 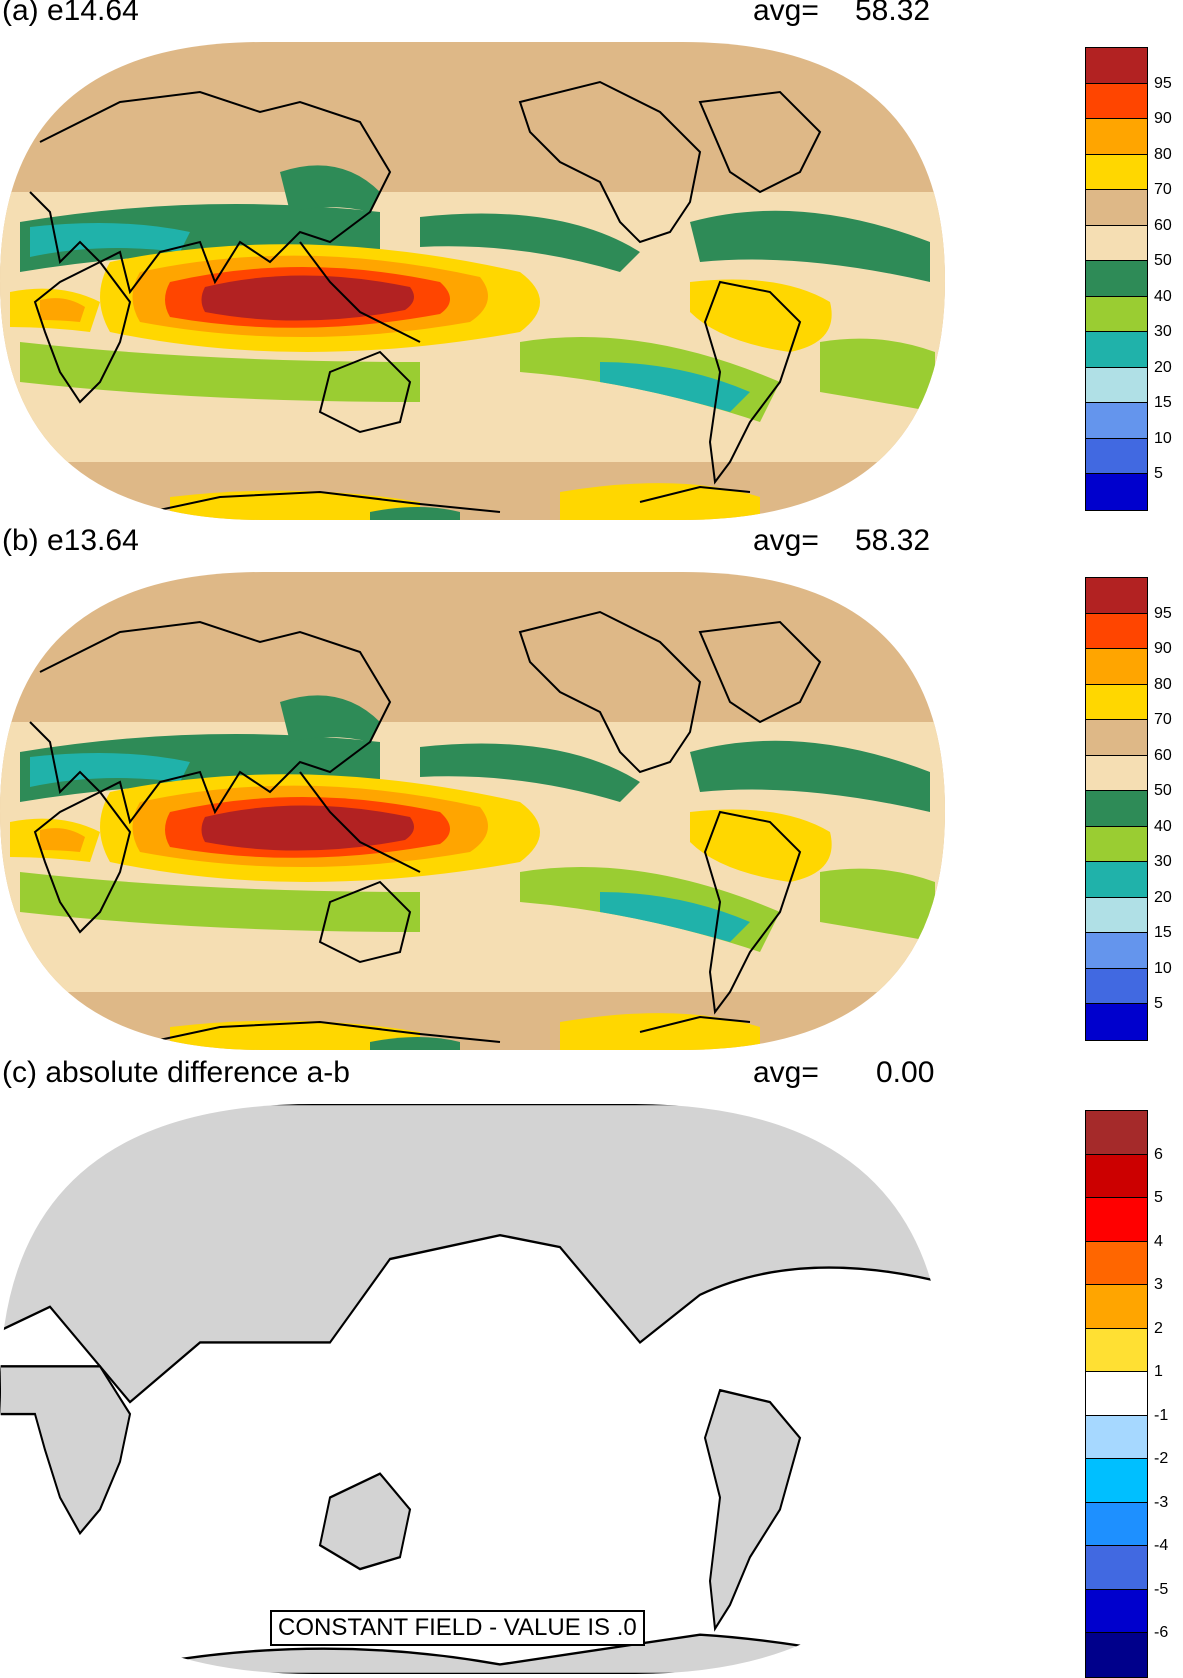 What do you see at coordinates (1161, 1415) in the screenshot?
I see `colorbar-tick-label: -1` at bounding box center [1161, 1415].